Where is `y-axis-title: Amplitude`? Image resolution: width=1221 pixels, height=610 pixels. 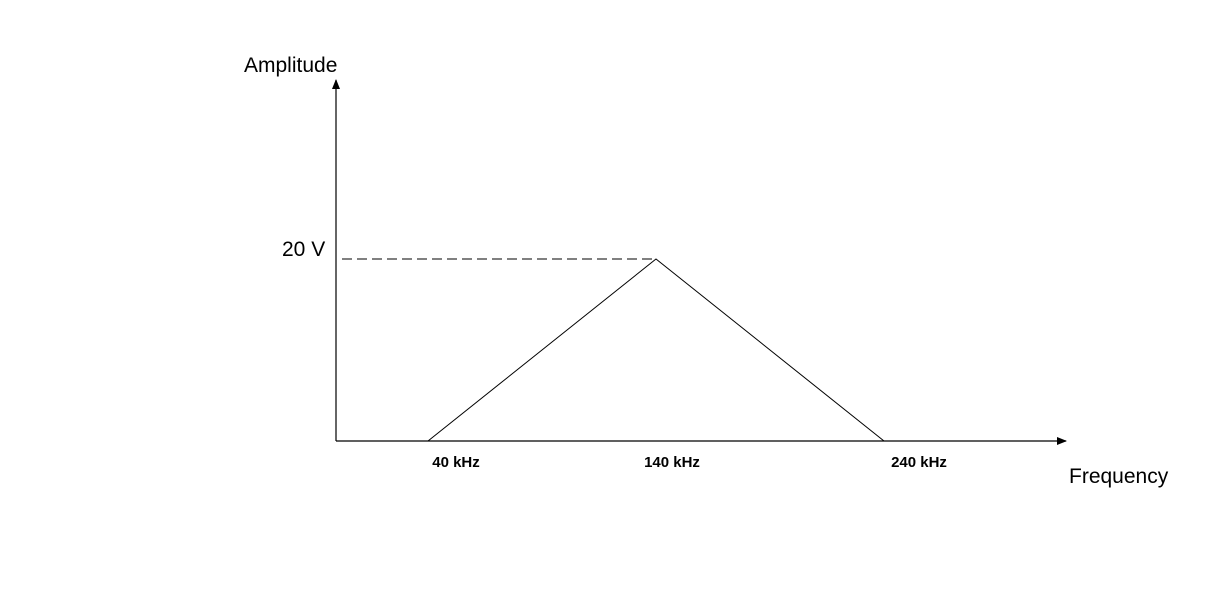 y-axis-title: Amplitude is located at coordinates (290, 65).